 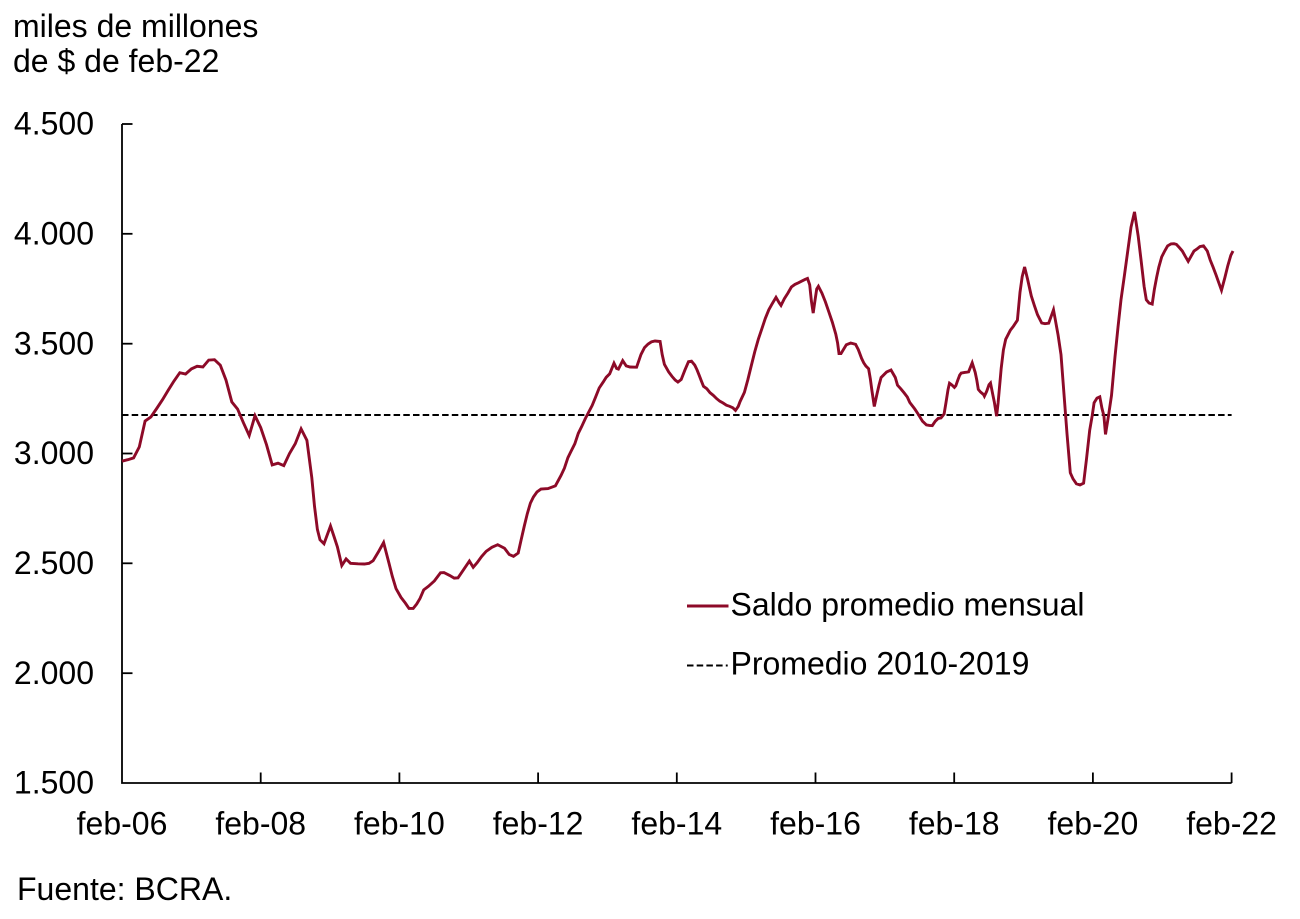 I want to click on svg-text: feb-06, so click(x=122, y=824).